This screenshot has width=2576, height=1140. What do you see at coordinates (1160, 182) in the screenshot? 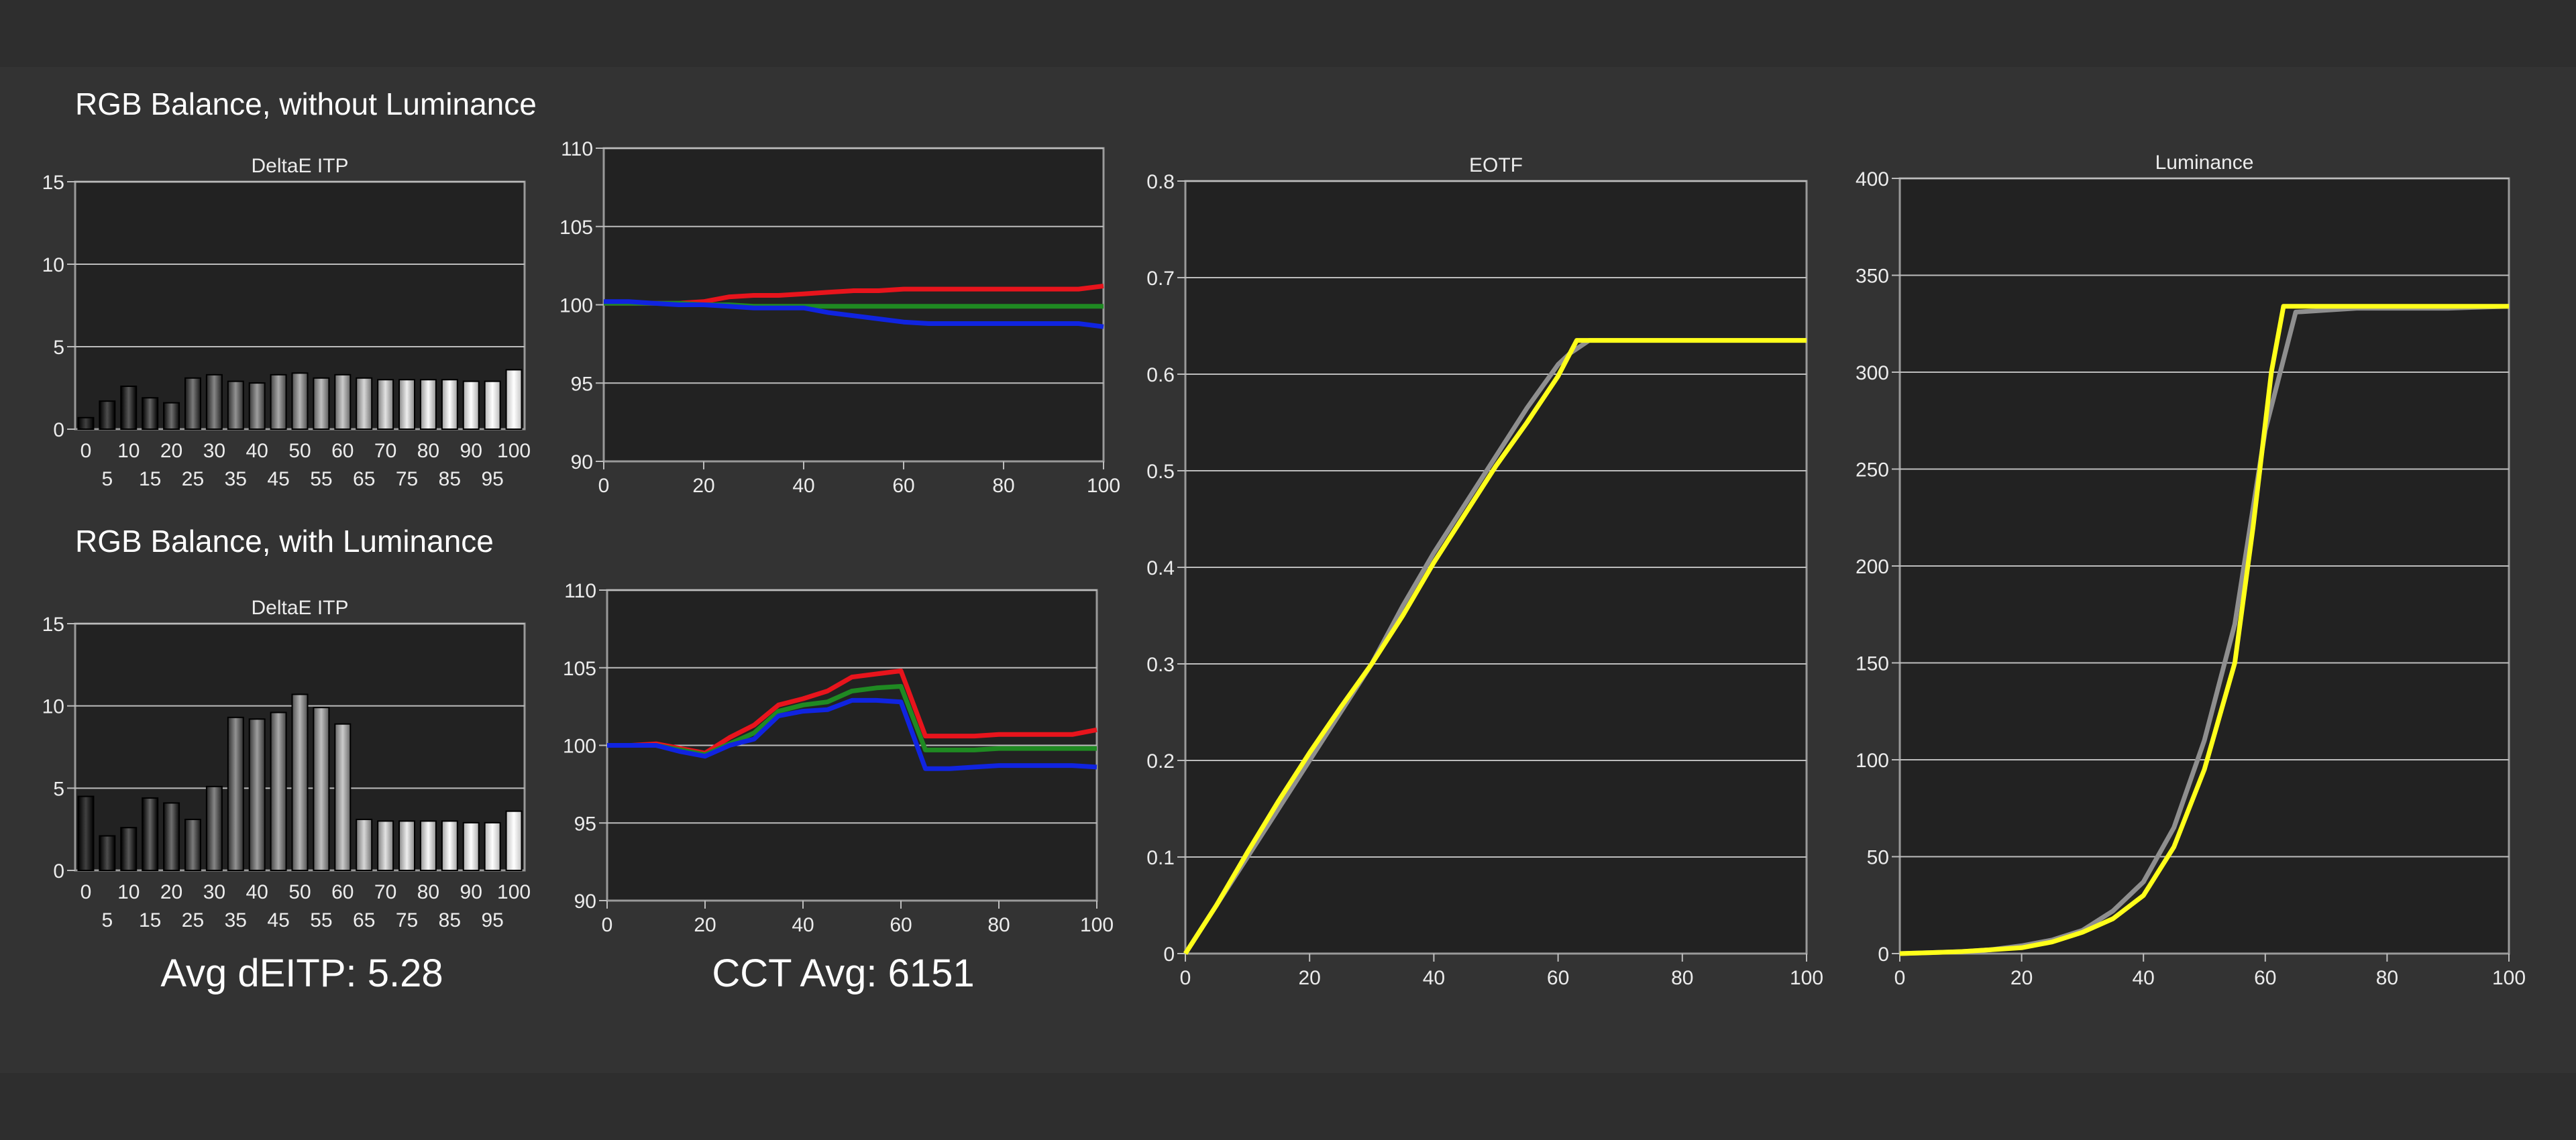
I see `eotf-ytick-label: 0.8` at bounding box center [1160, 182].